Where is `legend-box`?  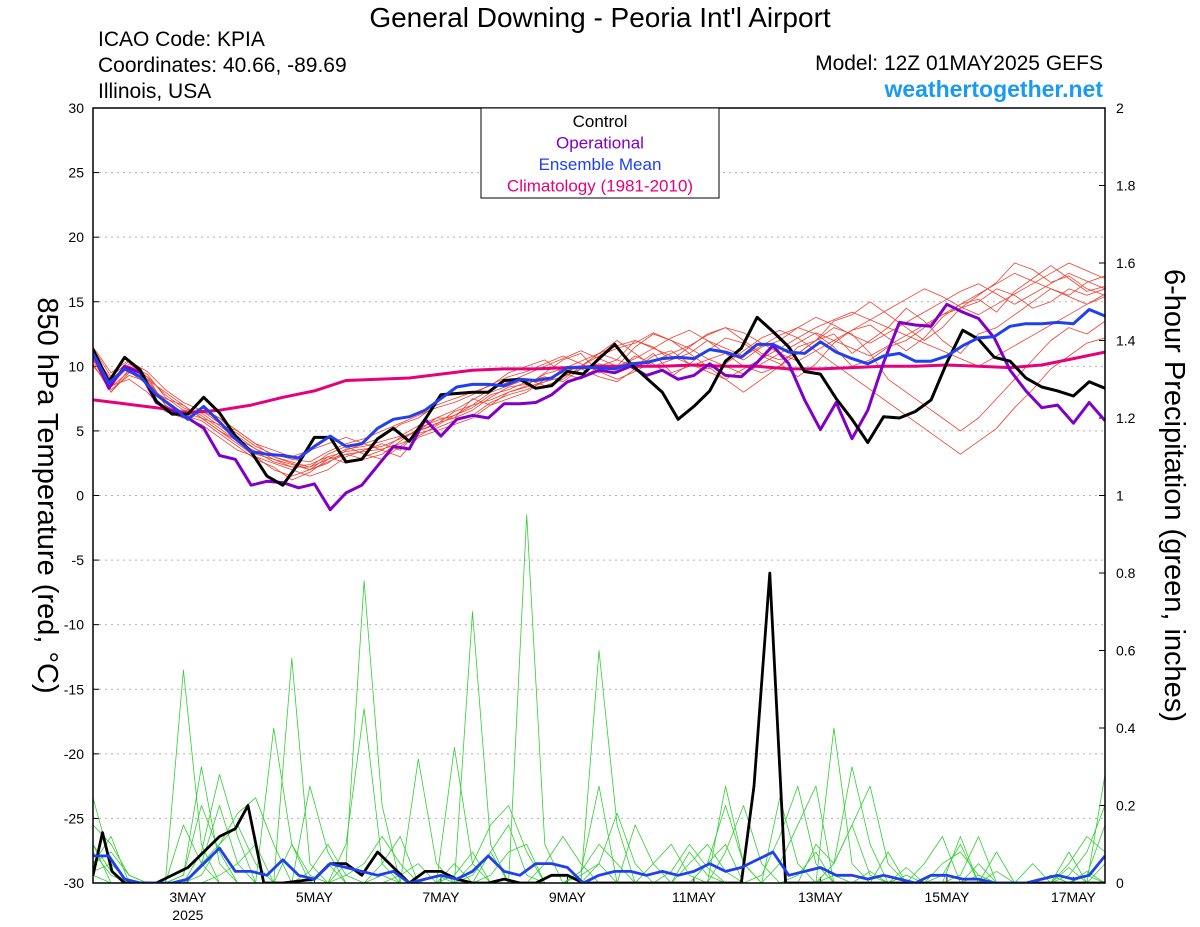
legend-box is located at coordinates (600, 153).